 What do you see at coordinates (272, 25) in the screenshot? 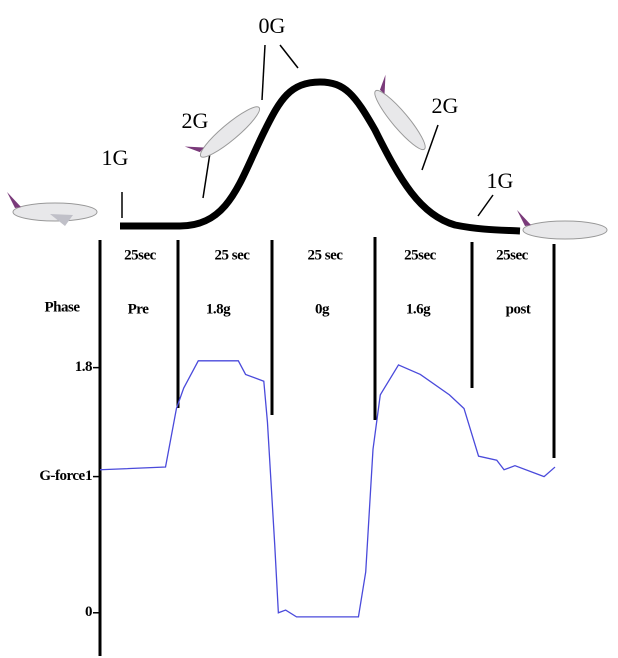
I see `g-label: 0G` at bounding box center [272, 25].